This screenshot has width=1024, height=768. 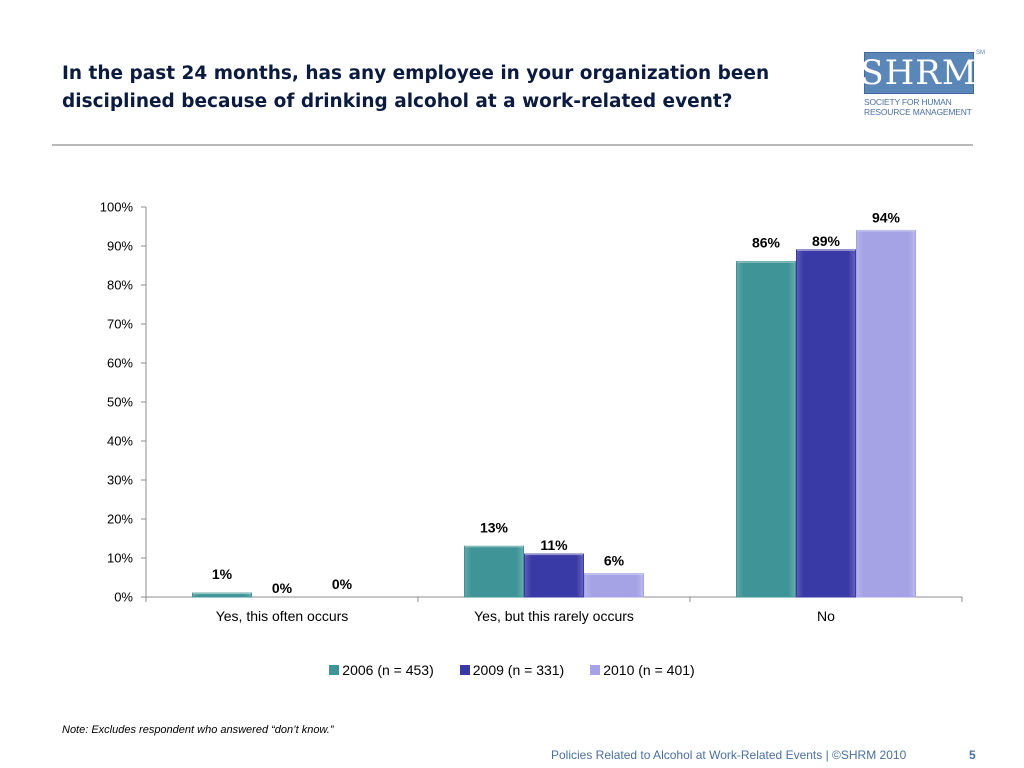 What do you see at coordinates (120, 285) in the screenshot?
I see `y-tick-label: 80%` at bounding box center [120, 285].